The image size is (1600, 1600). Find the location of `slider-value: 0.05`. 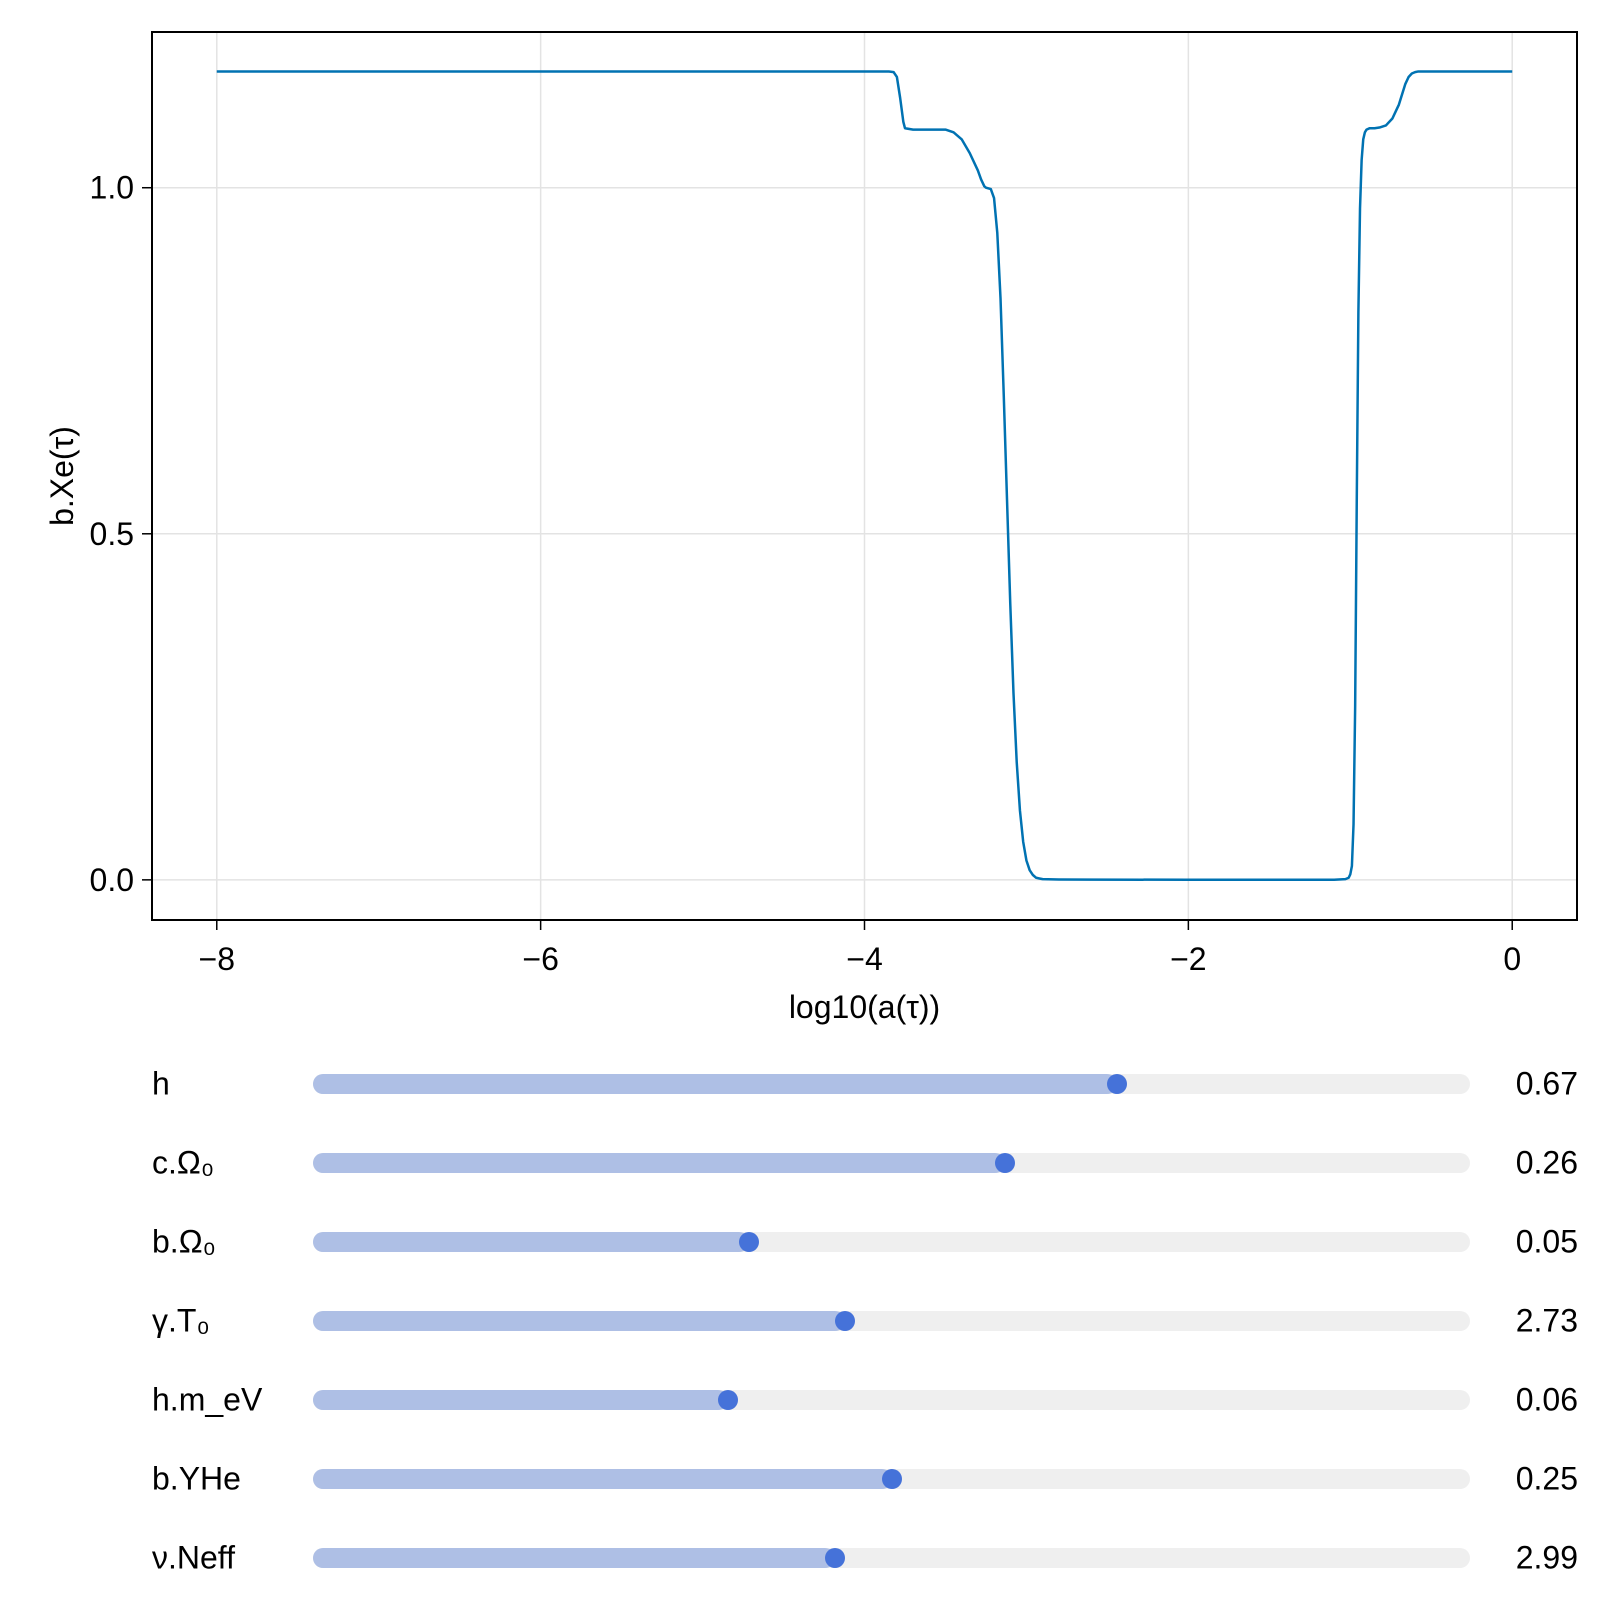

slider-value: 0.05 is located at coordinates (1546, 1241).